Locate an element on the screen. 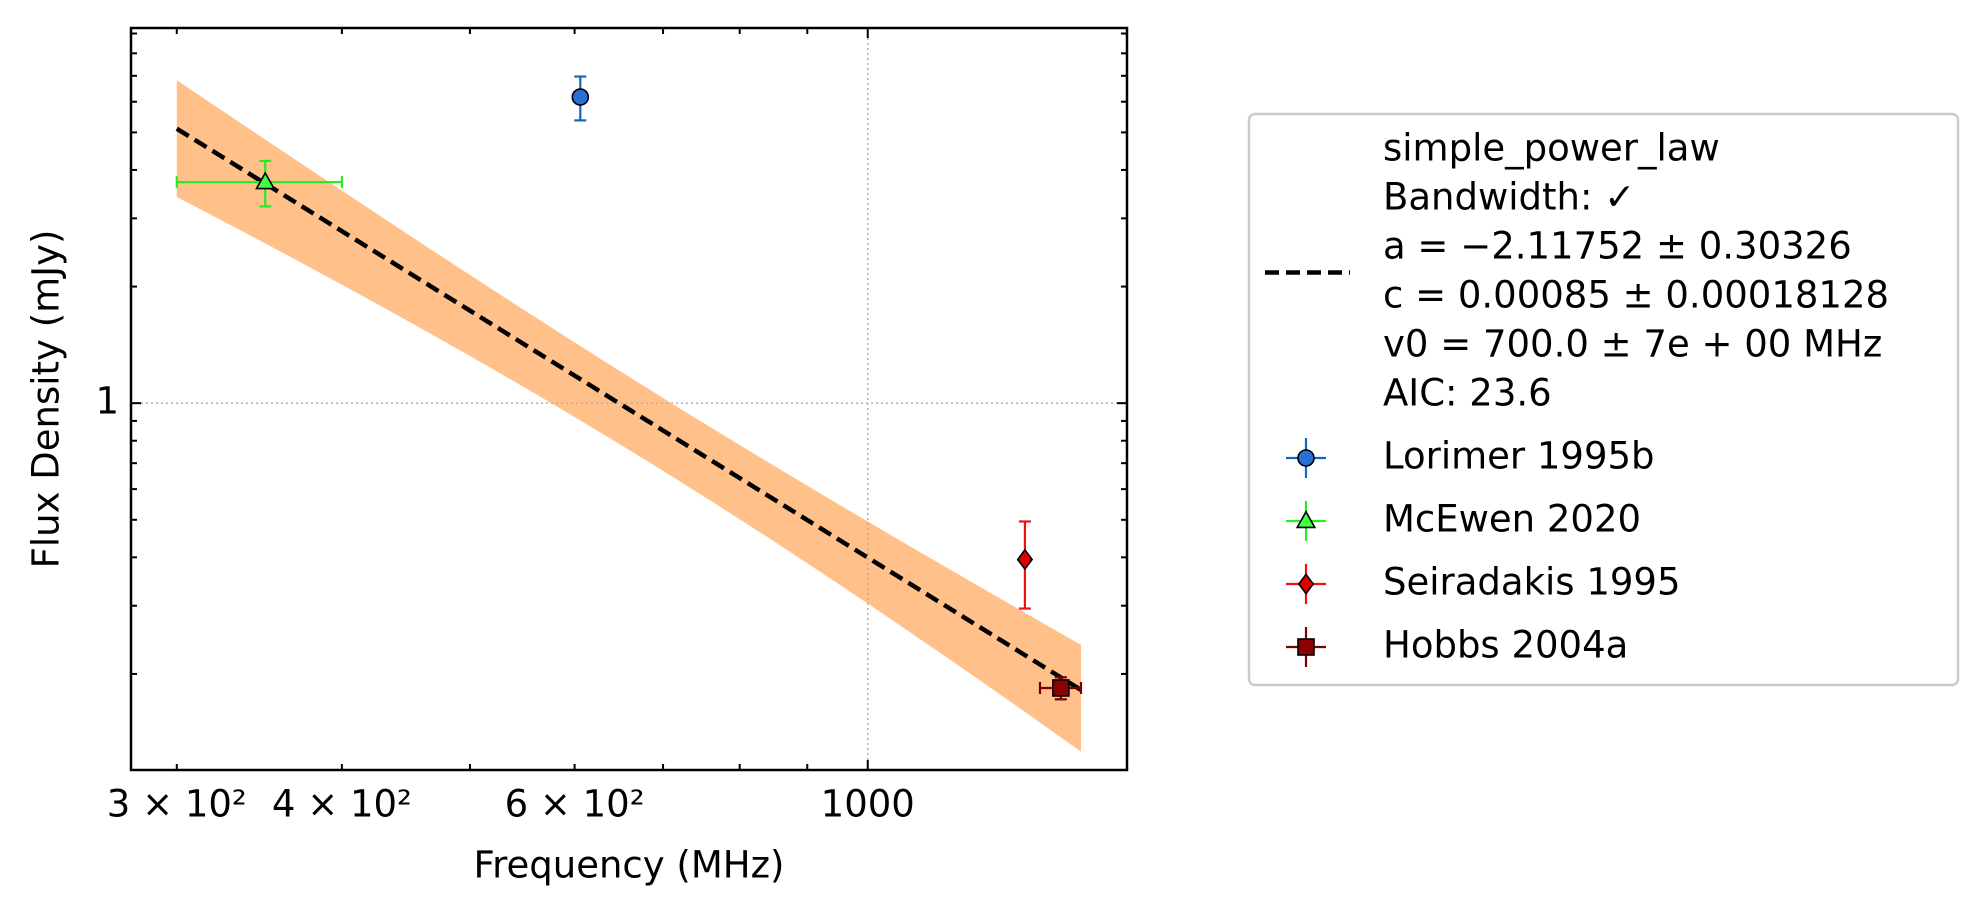 Image resolution: width=1980 pixels, height=914 pixels. legend-label: Lorimer 1995b is located at coordinates (1519, 456).